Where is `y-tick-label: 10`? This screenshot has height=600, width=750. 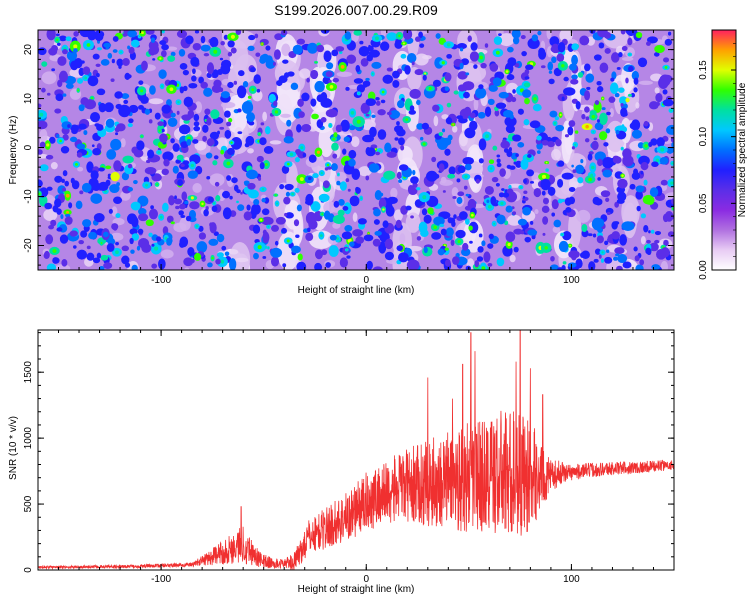 y-tick-label: 10 is located at coordinates (28, 99).